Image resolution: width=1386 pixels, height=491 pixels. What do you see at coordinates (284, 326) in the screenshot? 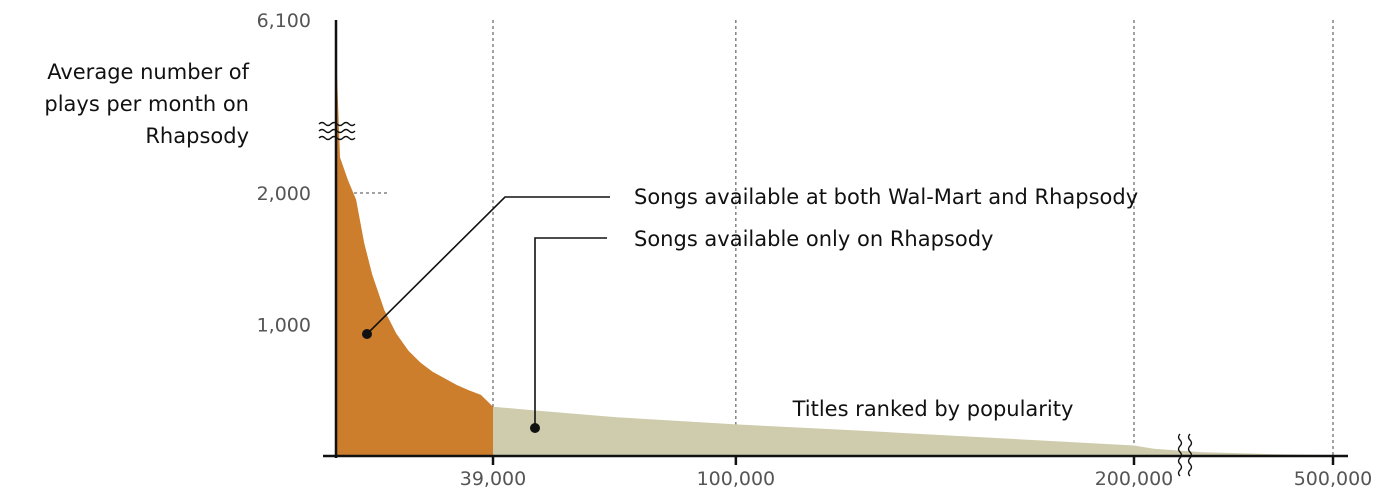
I see `y-tick-label-0: 1,000` at bounding box center [284, 326].